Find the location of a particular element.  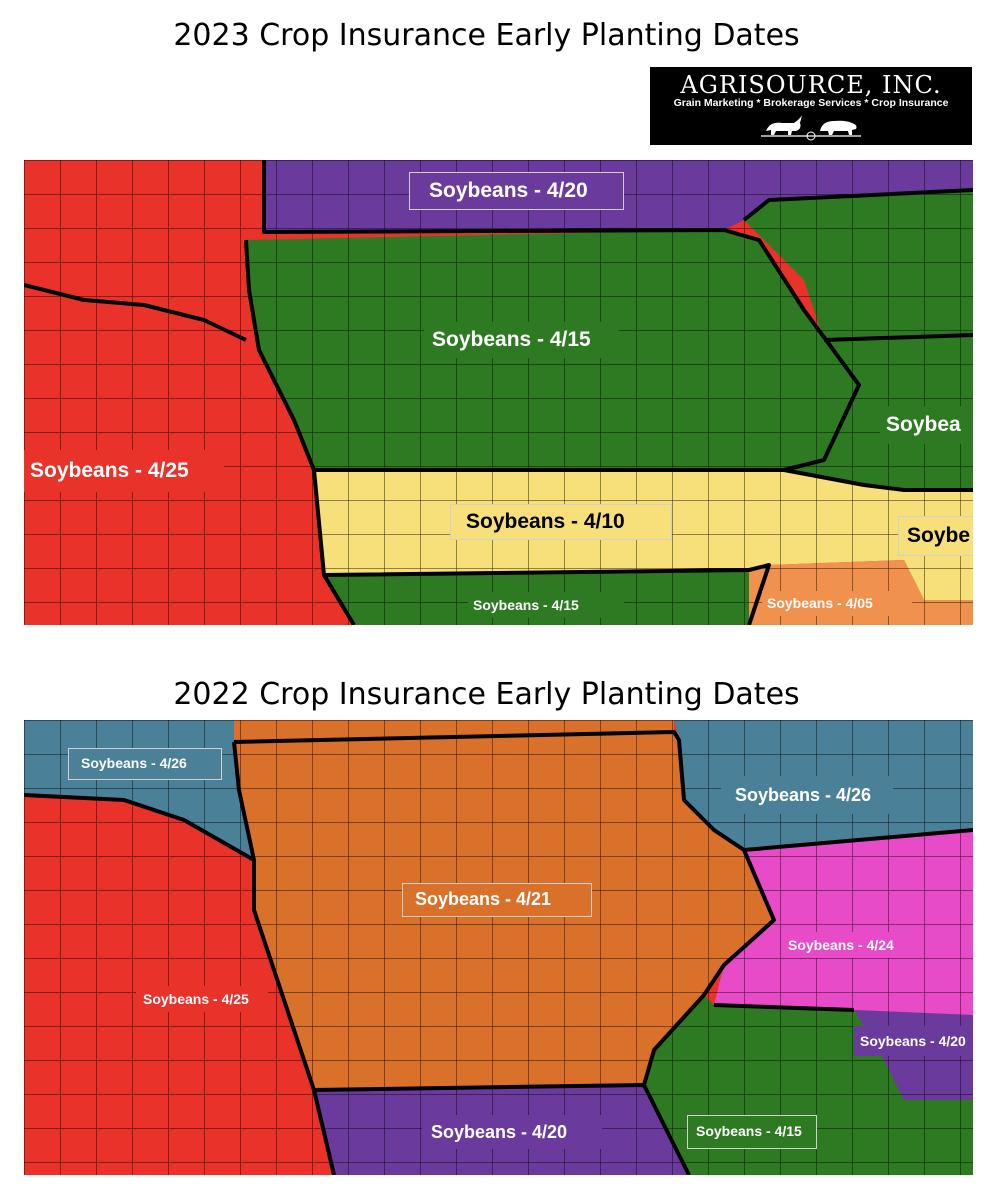

label-2023-south-band: Soybeans - 4/10 is located at coordinates (561, 522).